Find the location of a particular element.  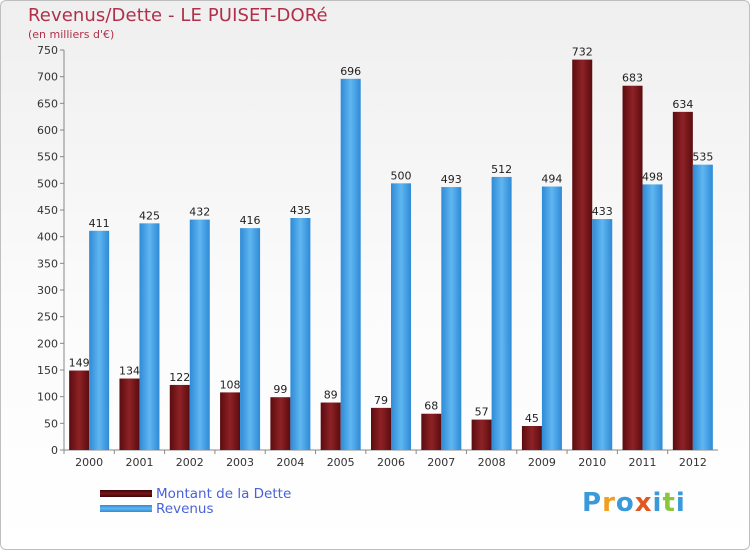

logo-letter: x is located at coordinates (643, 503).